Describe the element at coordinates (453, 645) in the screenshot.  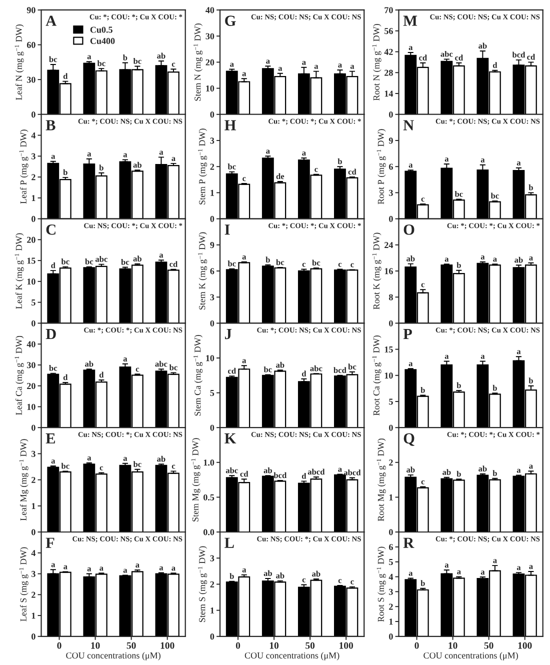
I see `x-tick-label: 10` at that location.